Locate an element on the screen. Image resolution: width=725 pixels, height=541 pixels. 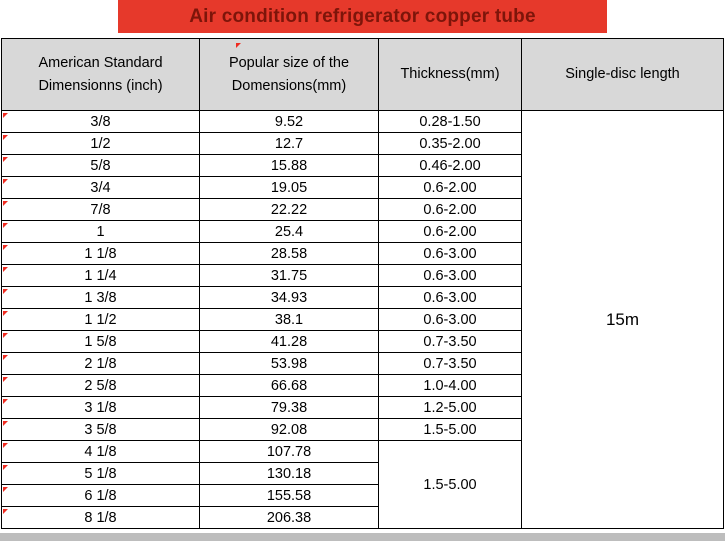
cell-mm: 19.05 is located at coordinates (289, 187).